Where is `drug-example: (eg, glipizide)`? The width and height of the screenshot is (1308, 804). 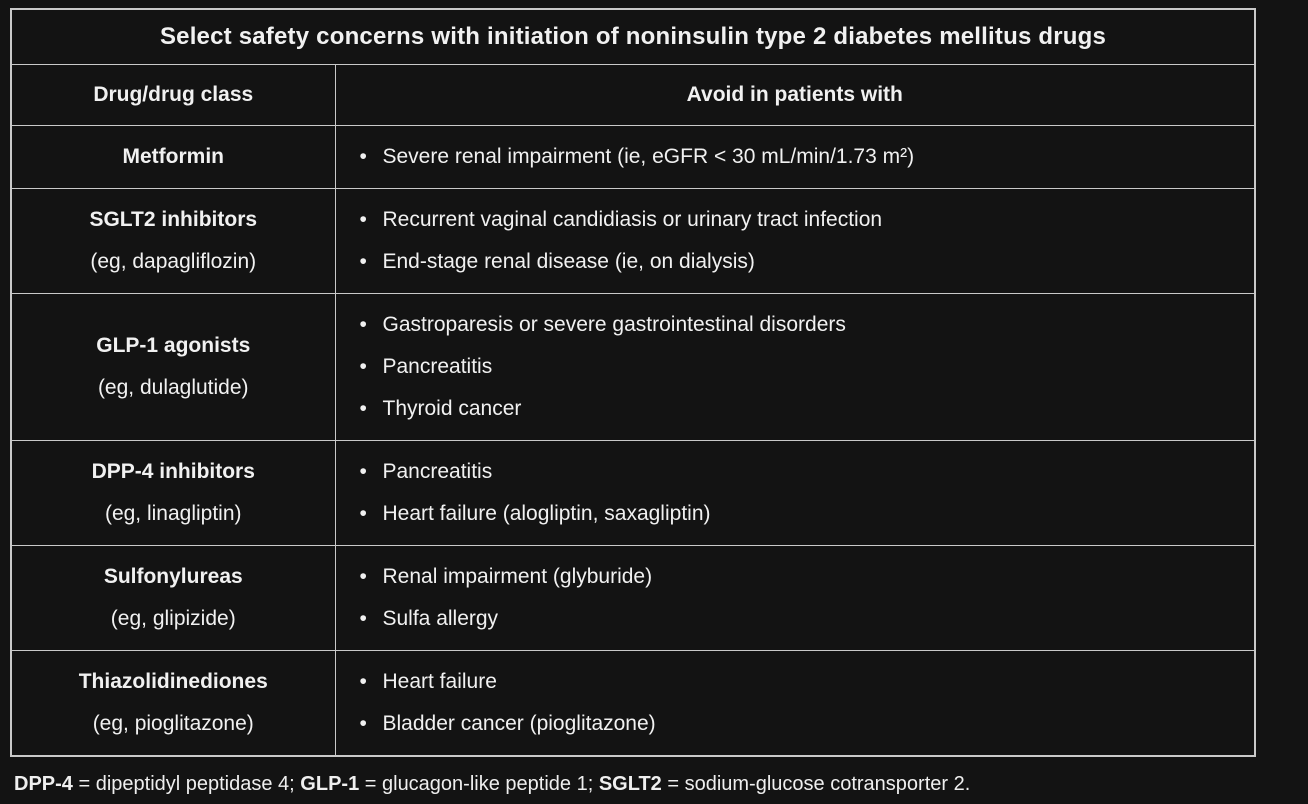 drug-example: (eg, glipizide) is located at coordinates (173, 618).